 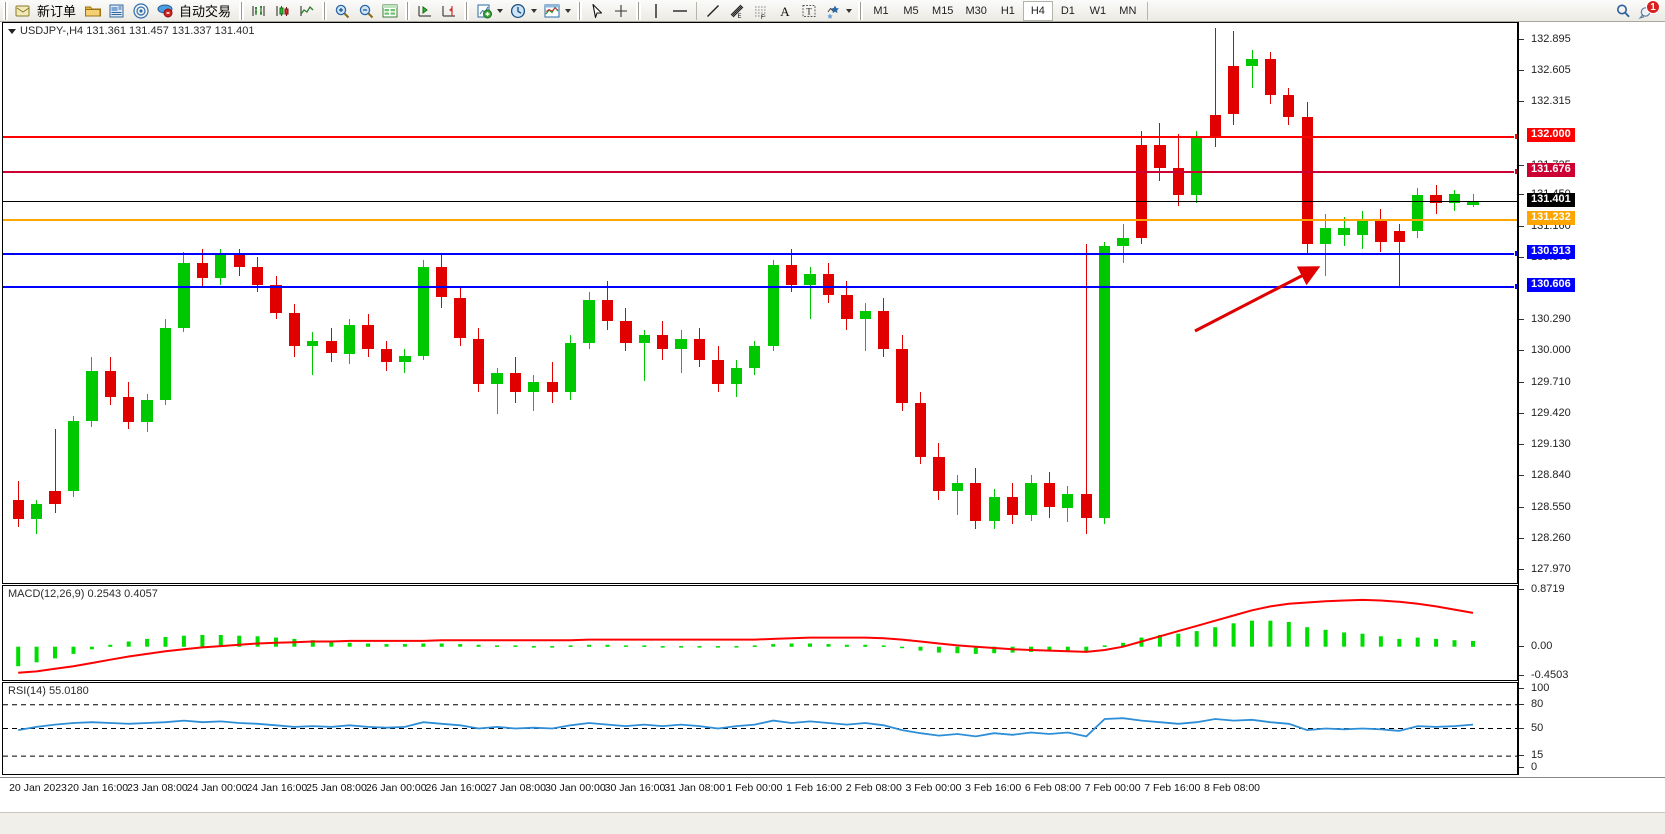 I want to click on toolbar-button-data-window, so click(x=390, y=11).